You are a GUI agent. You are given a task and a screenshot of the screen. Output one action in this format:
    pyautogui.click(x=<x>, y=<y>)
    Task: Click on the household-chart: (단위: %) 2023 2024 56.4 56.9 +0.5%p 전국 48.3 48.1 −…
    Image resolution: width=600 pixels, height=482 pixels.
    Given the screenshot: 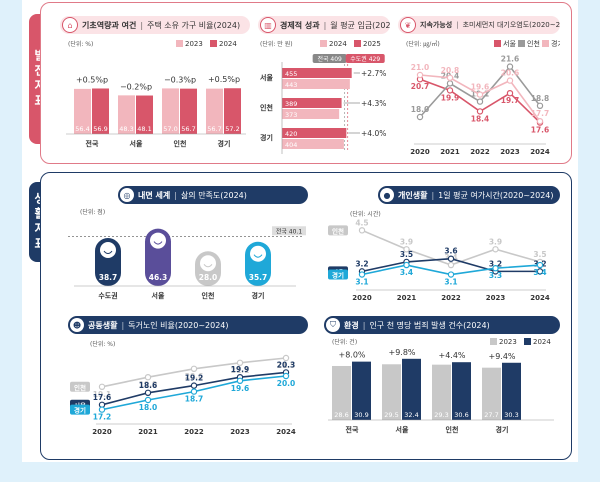 What is the action you would take?
    pyautogui.click(x=156, y=94)
    